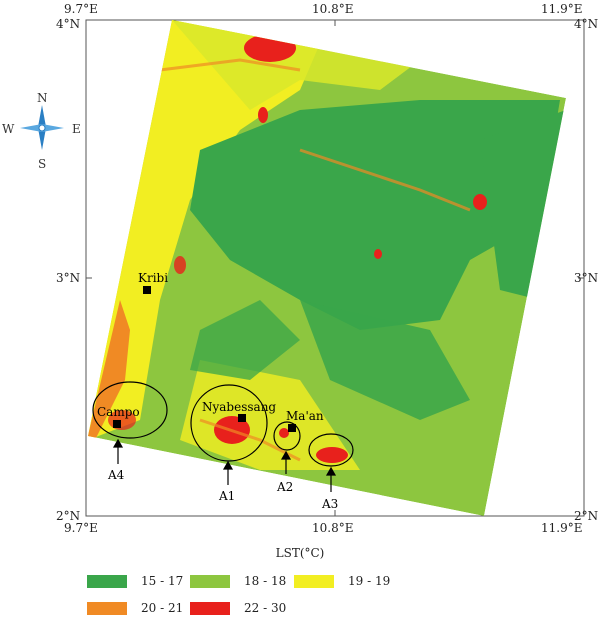 The width and height of the screenshot is (600, 624). I want to click on left-tick-label: 3°N, so click(68, 278).